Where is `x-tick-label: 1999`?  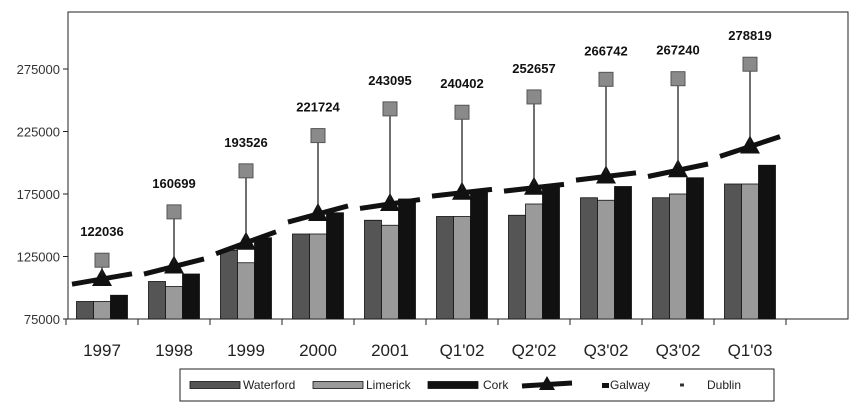
x-tick-label: 1999 is located at coordinates (246, 350).